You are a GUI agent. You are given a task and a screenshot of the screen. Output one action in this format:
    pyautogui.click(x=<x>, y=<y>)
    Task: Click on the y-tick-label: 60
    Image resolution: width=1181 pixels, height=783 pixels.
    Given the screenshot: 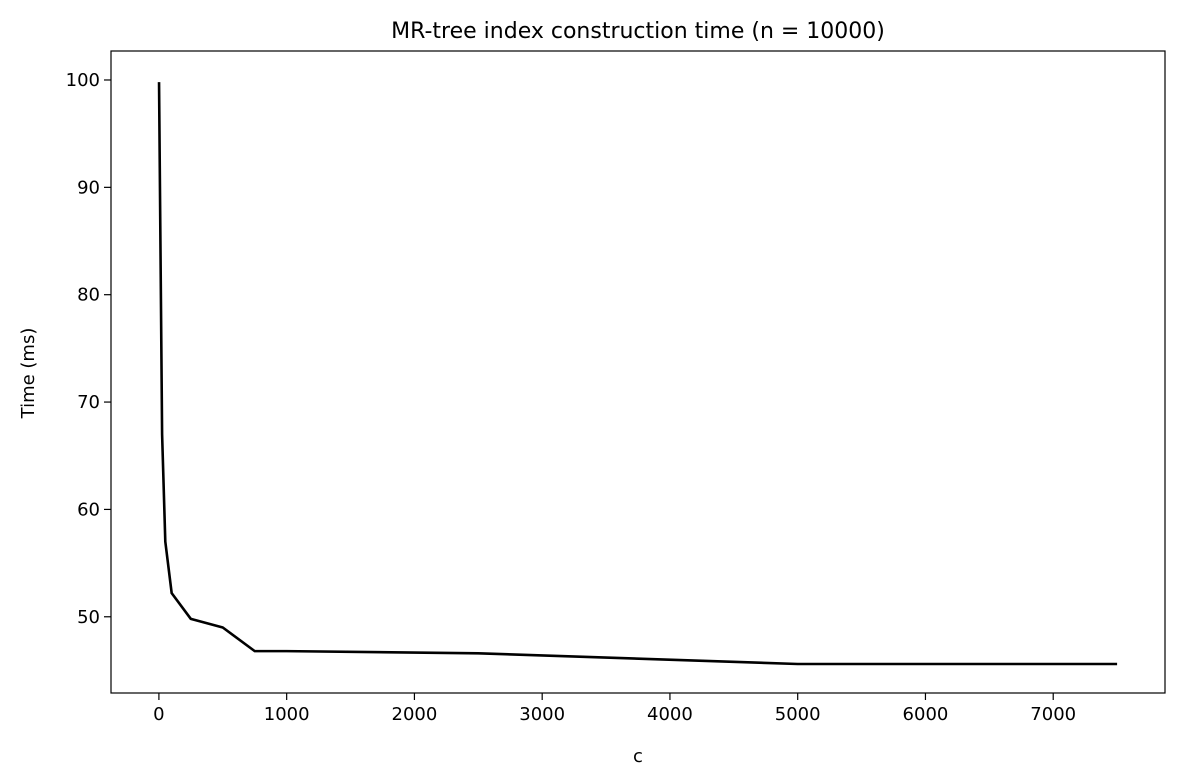 What is the action you would take?
    pyautogui.click(x=88, y=509)
    